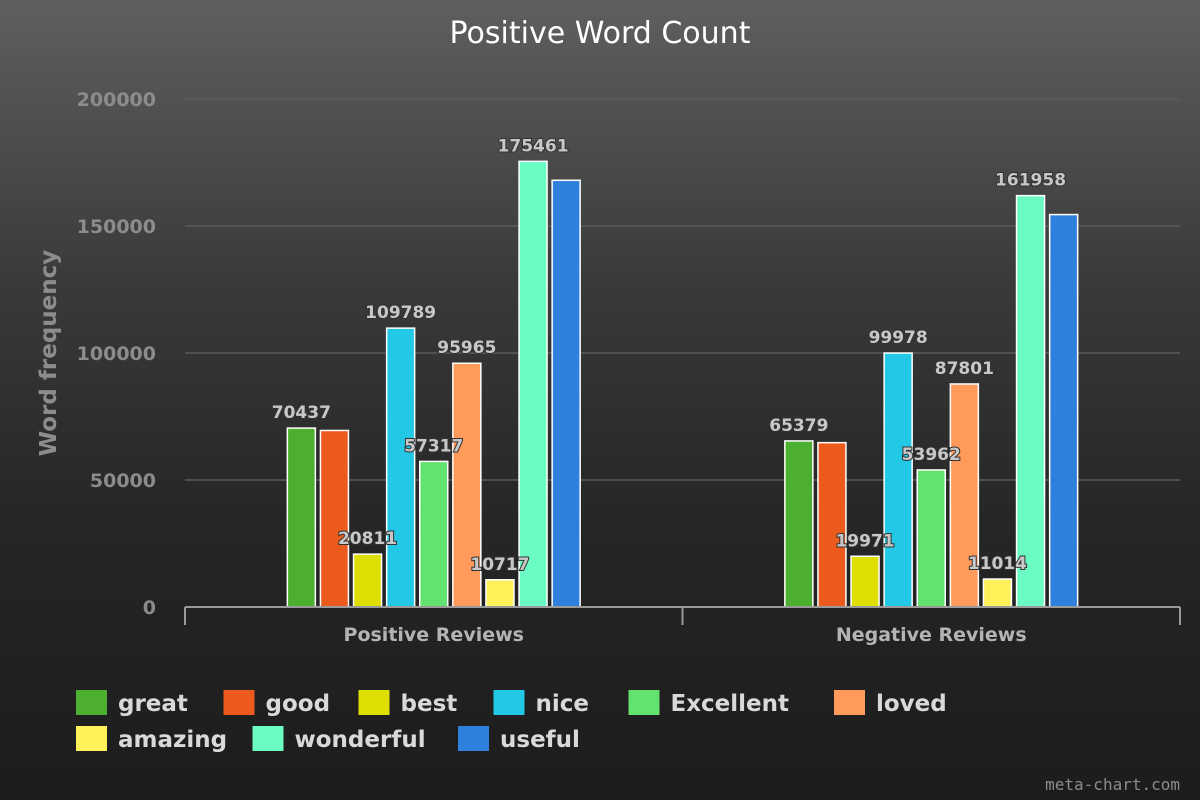  I want to click on x-axis: Positive Reviews Negative Reviews, so click(682, 626).